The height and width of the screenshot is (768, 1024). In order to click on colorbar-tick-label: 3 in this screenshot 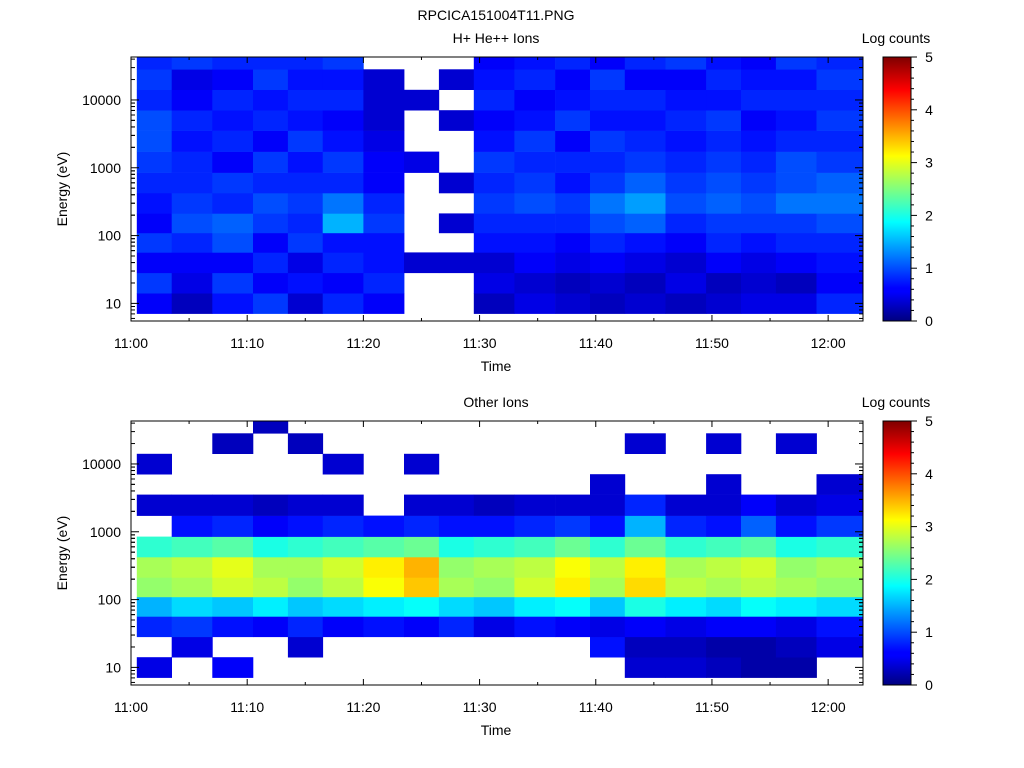, I will do `click(929, 527)`.